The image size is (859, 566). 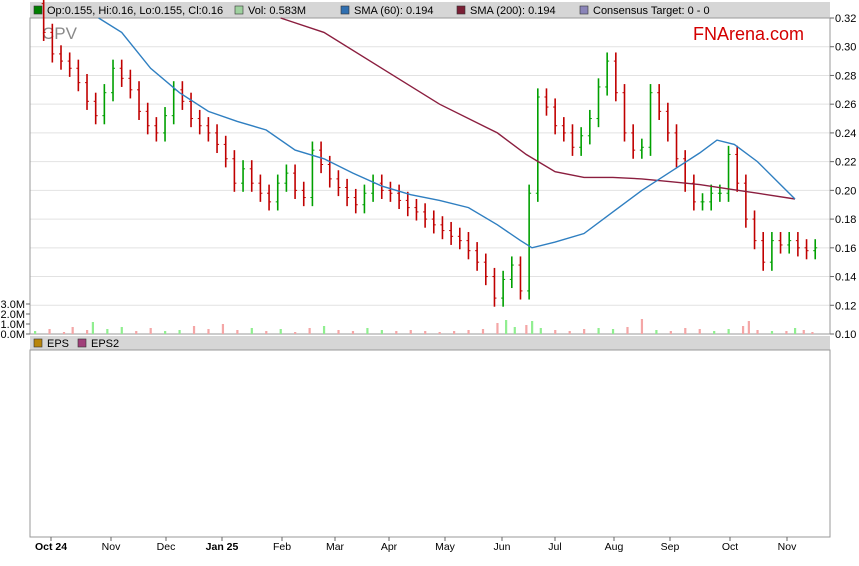 What do you see at coordinates (13, 305) in the screenshot?
I see `volume-tick-label: 3.0M` at bounding box center [13, 305].